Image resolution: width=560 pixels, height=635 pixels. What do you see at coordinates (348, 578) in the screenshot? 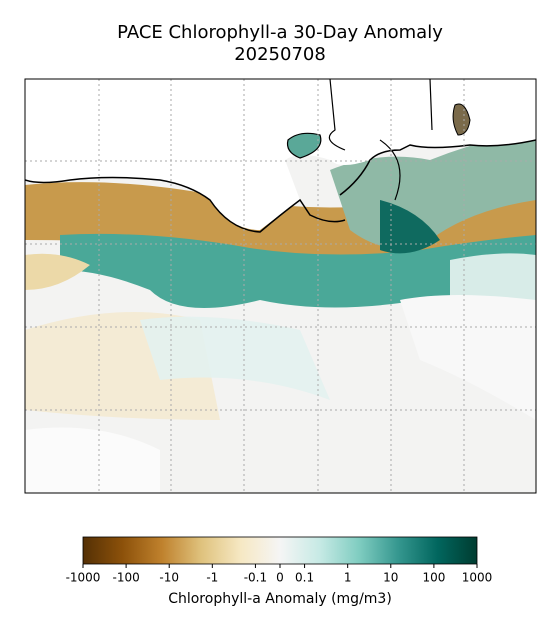
I see `colorbar-tick-label: 1` at bounding box center [348, 578].